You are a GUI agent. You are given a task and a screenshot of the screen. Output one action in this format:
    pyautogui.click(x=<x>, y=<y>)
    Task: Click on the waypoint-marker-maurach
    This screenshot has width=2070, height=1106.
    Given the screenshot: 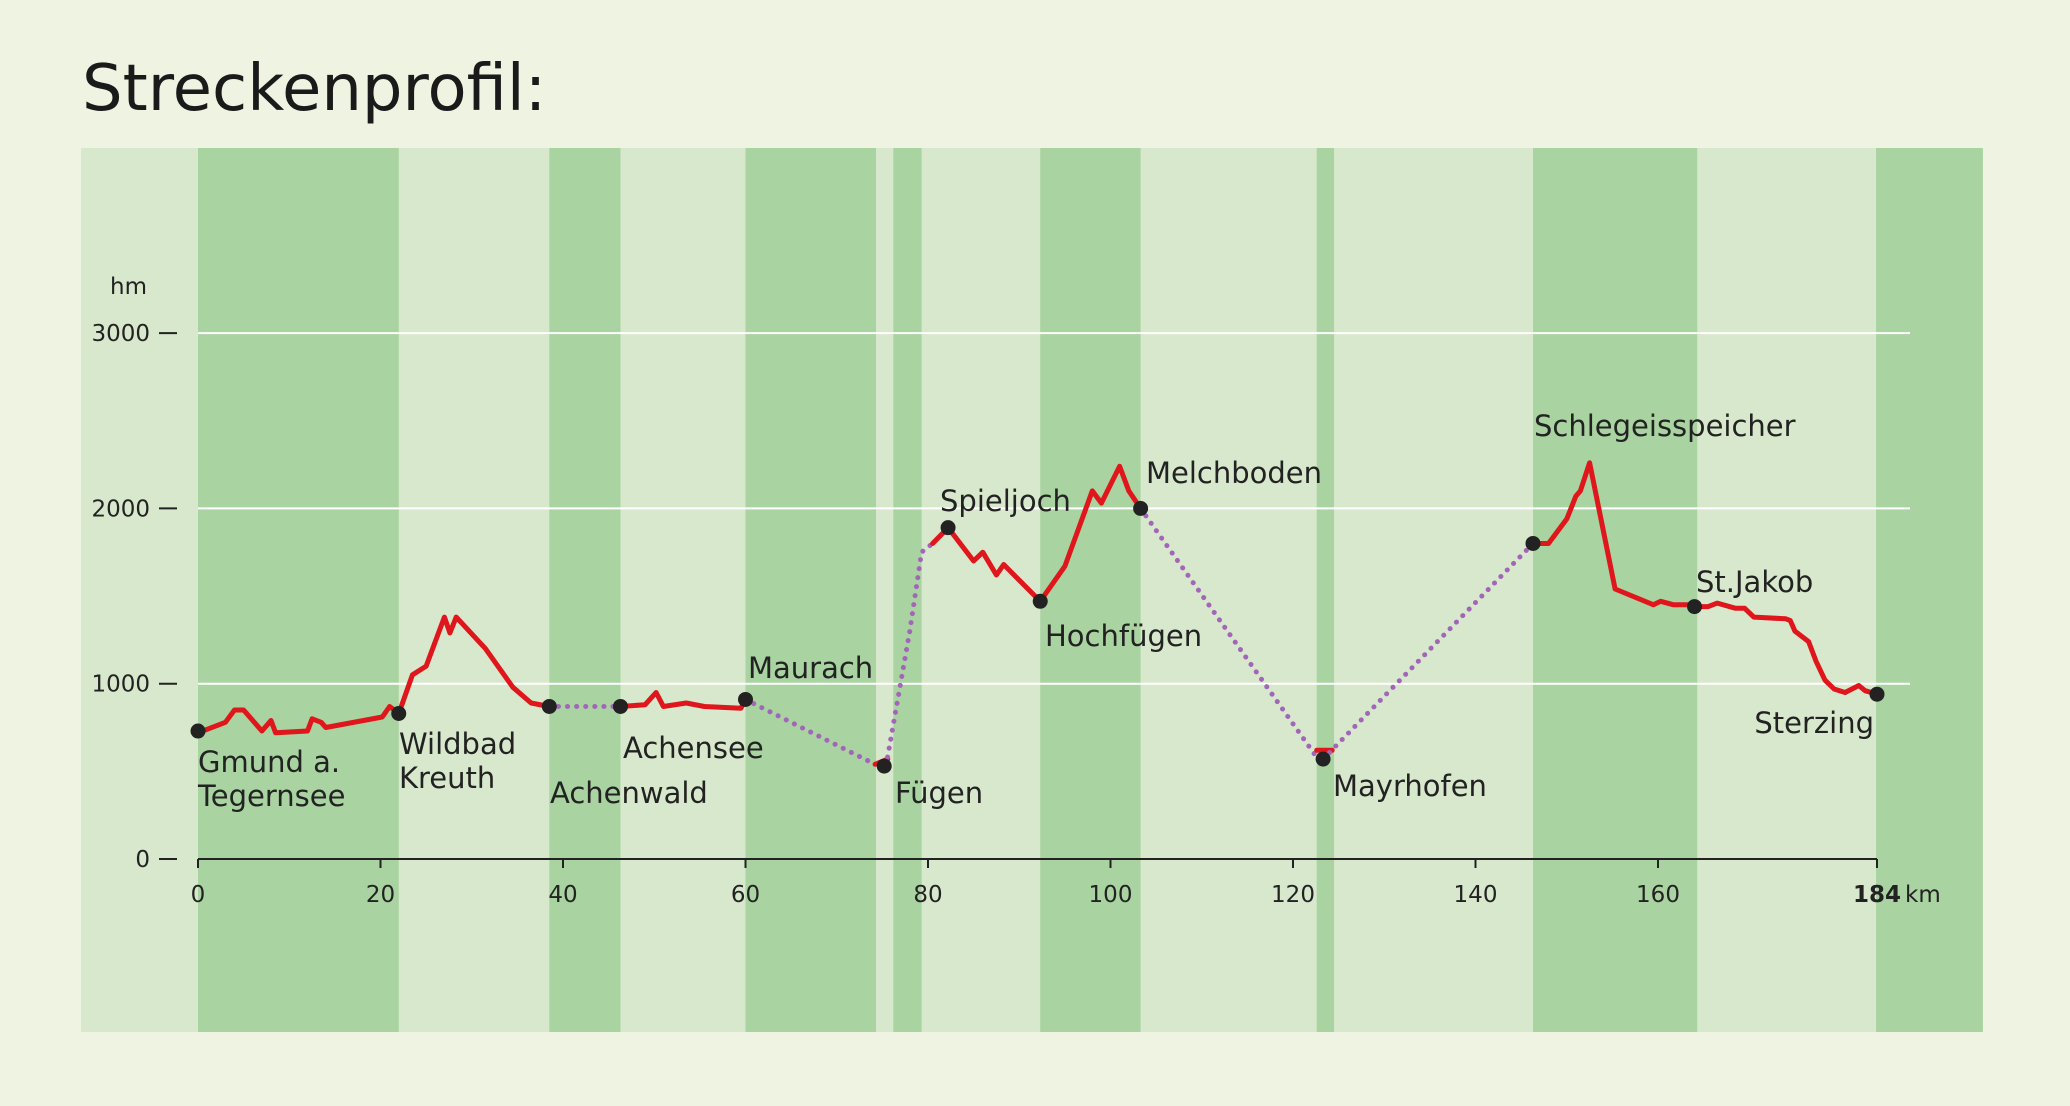 What is the action you would take?
    pyautogui.click(x=745, y=699)
    